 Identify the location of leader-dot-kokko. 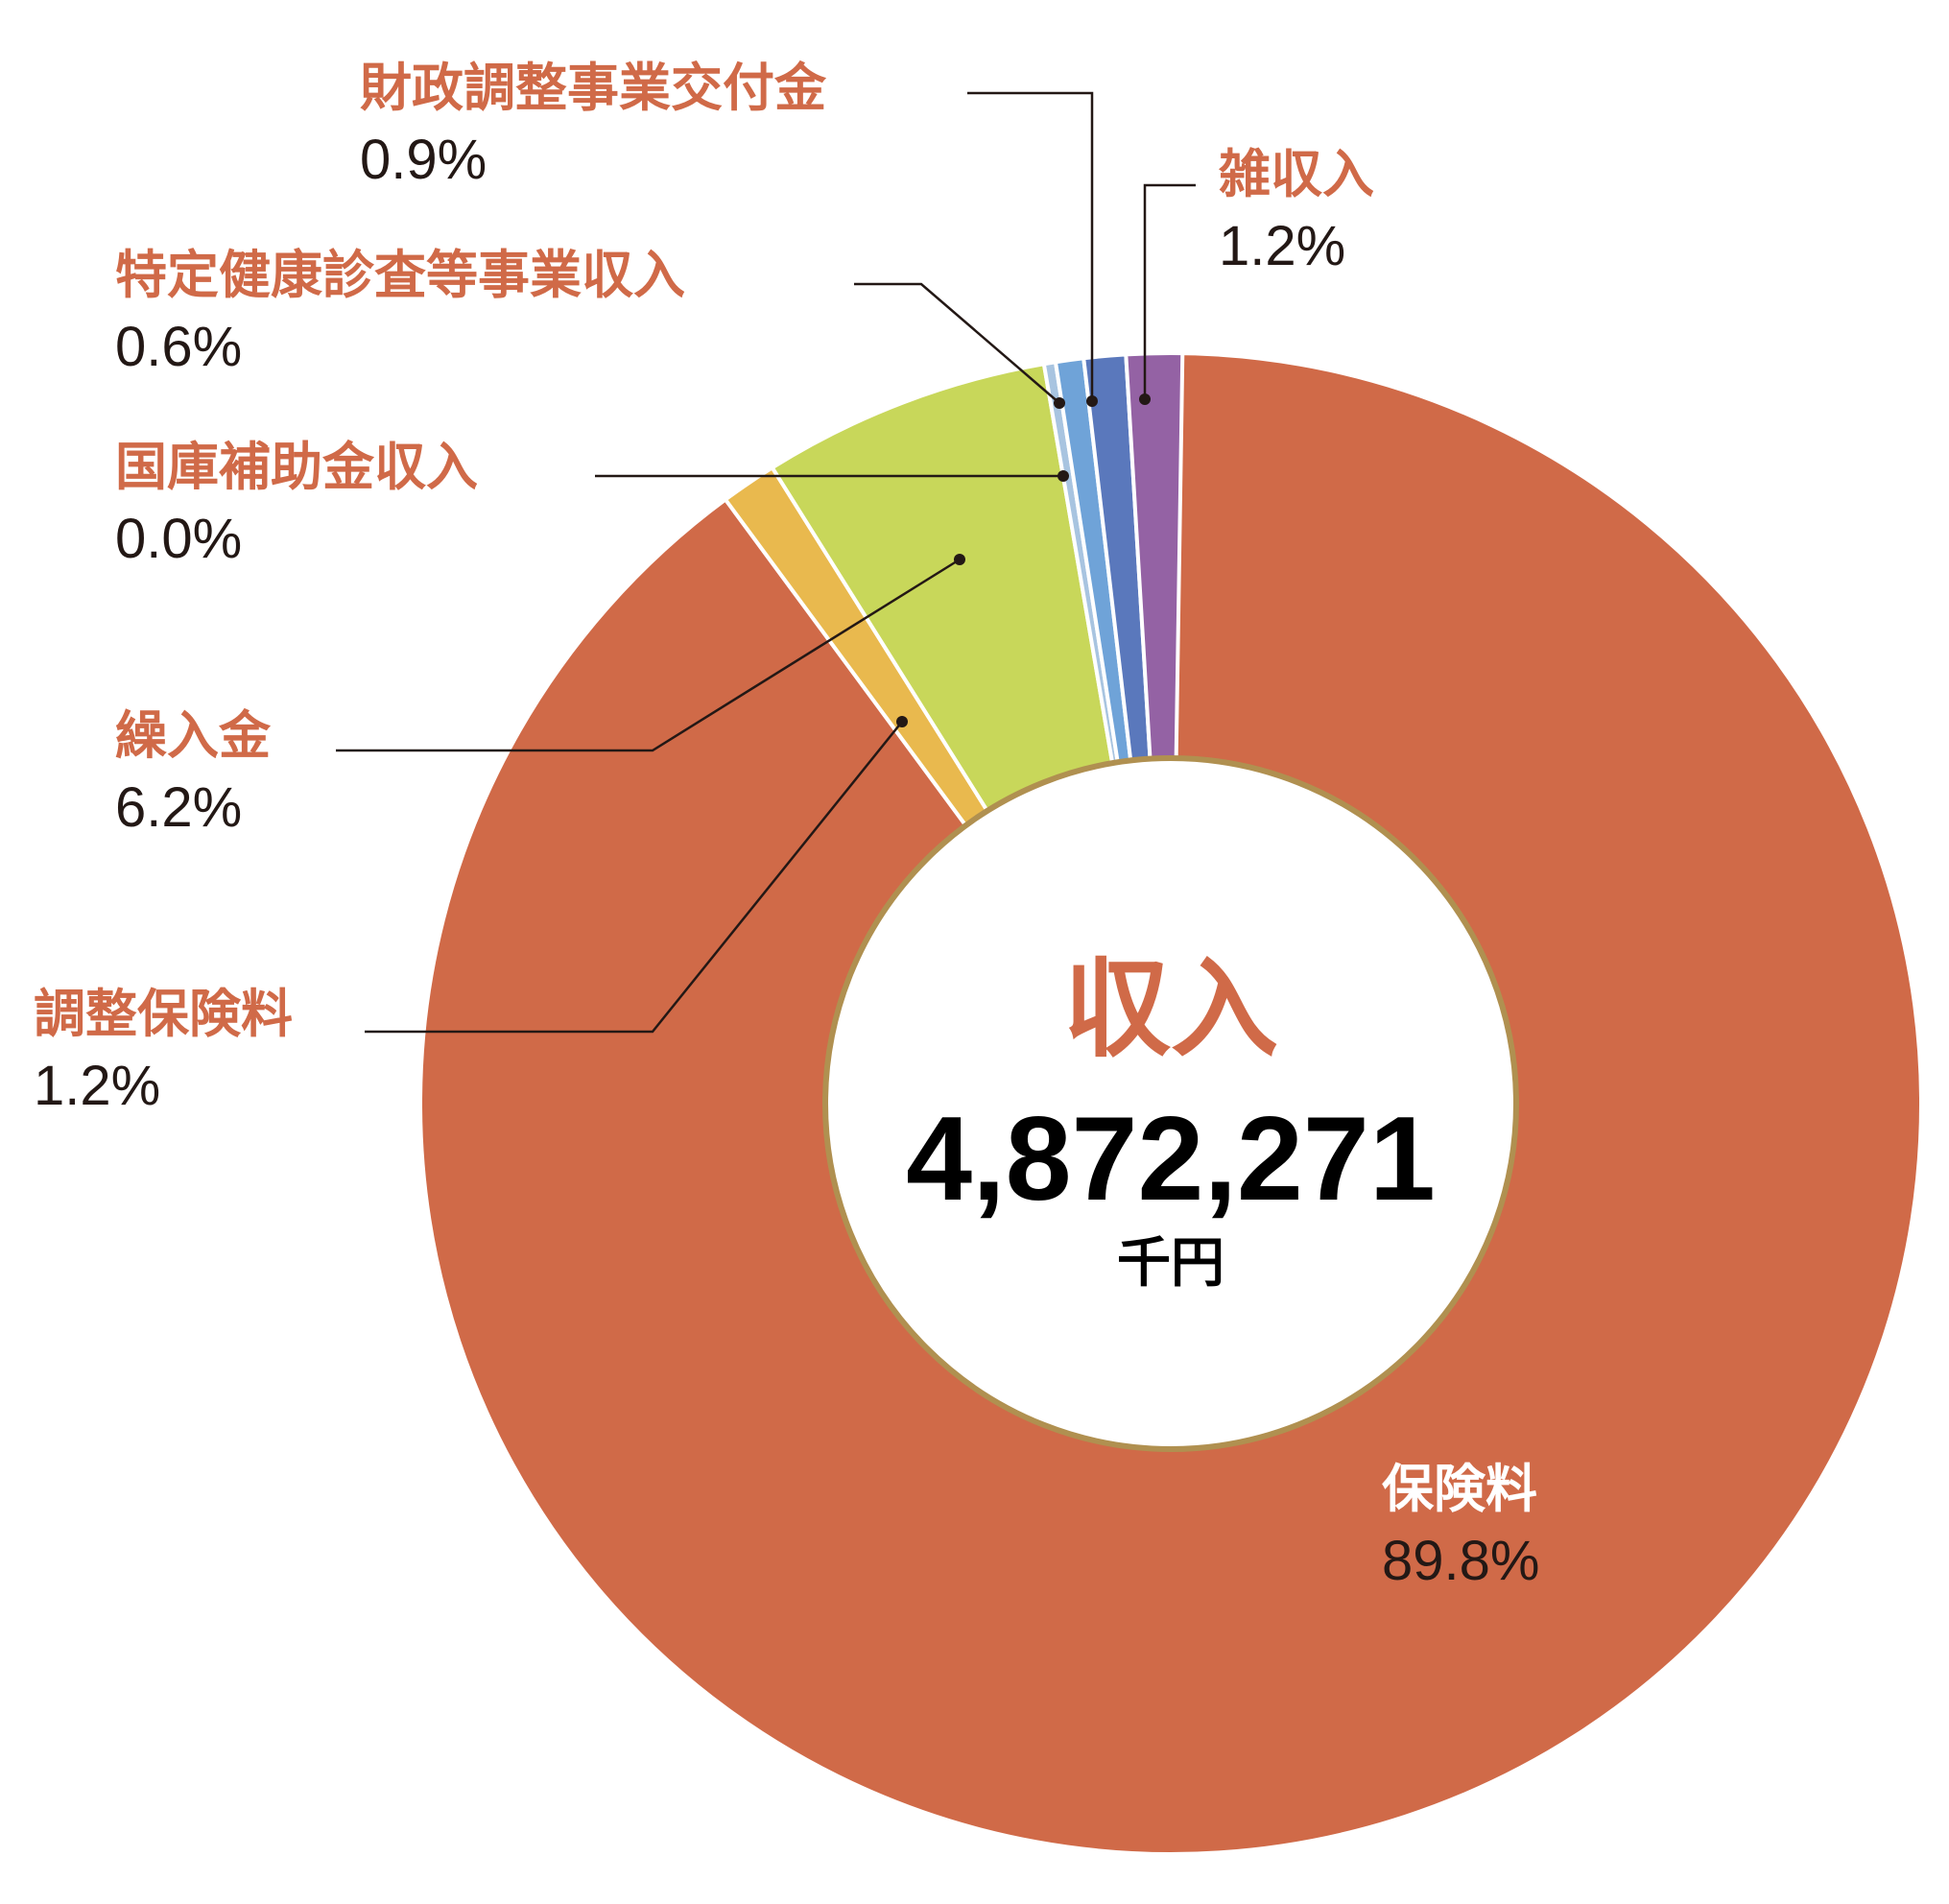
(1063, 476).